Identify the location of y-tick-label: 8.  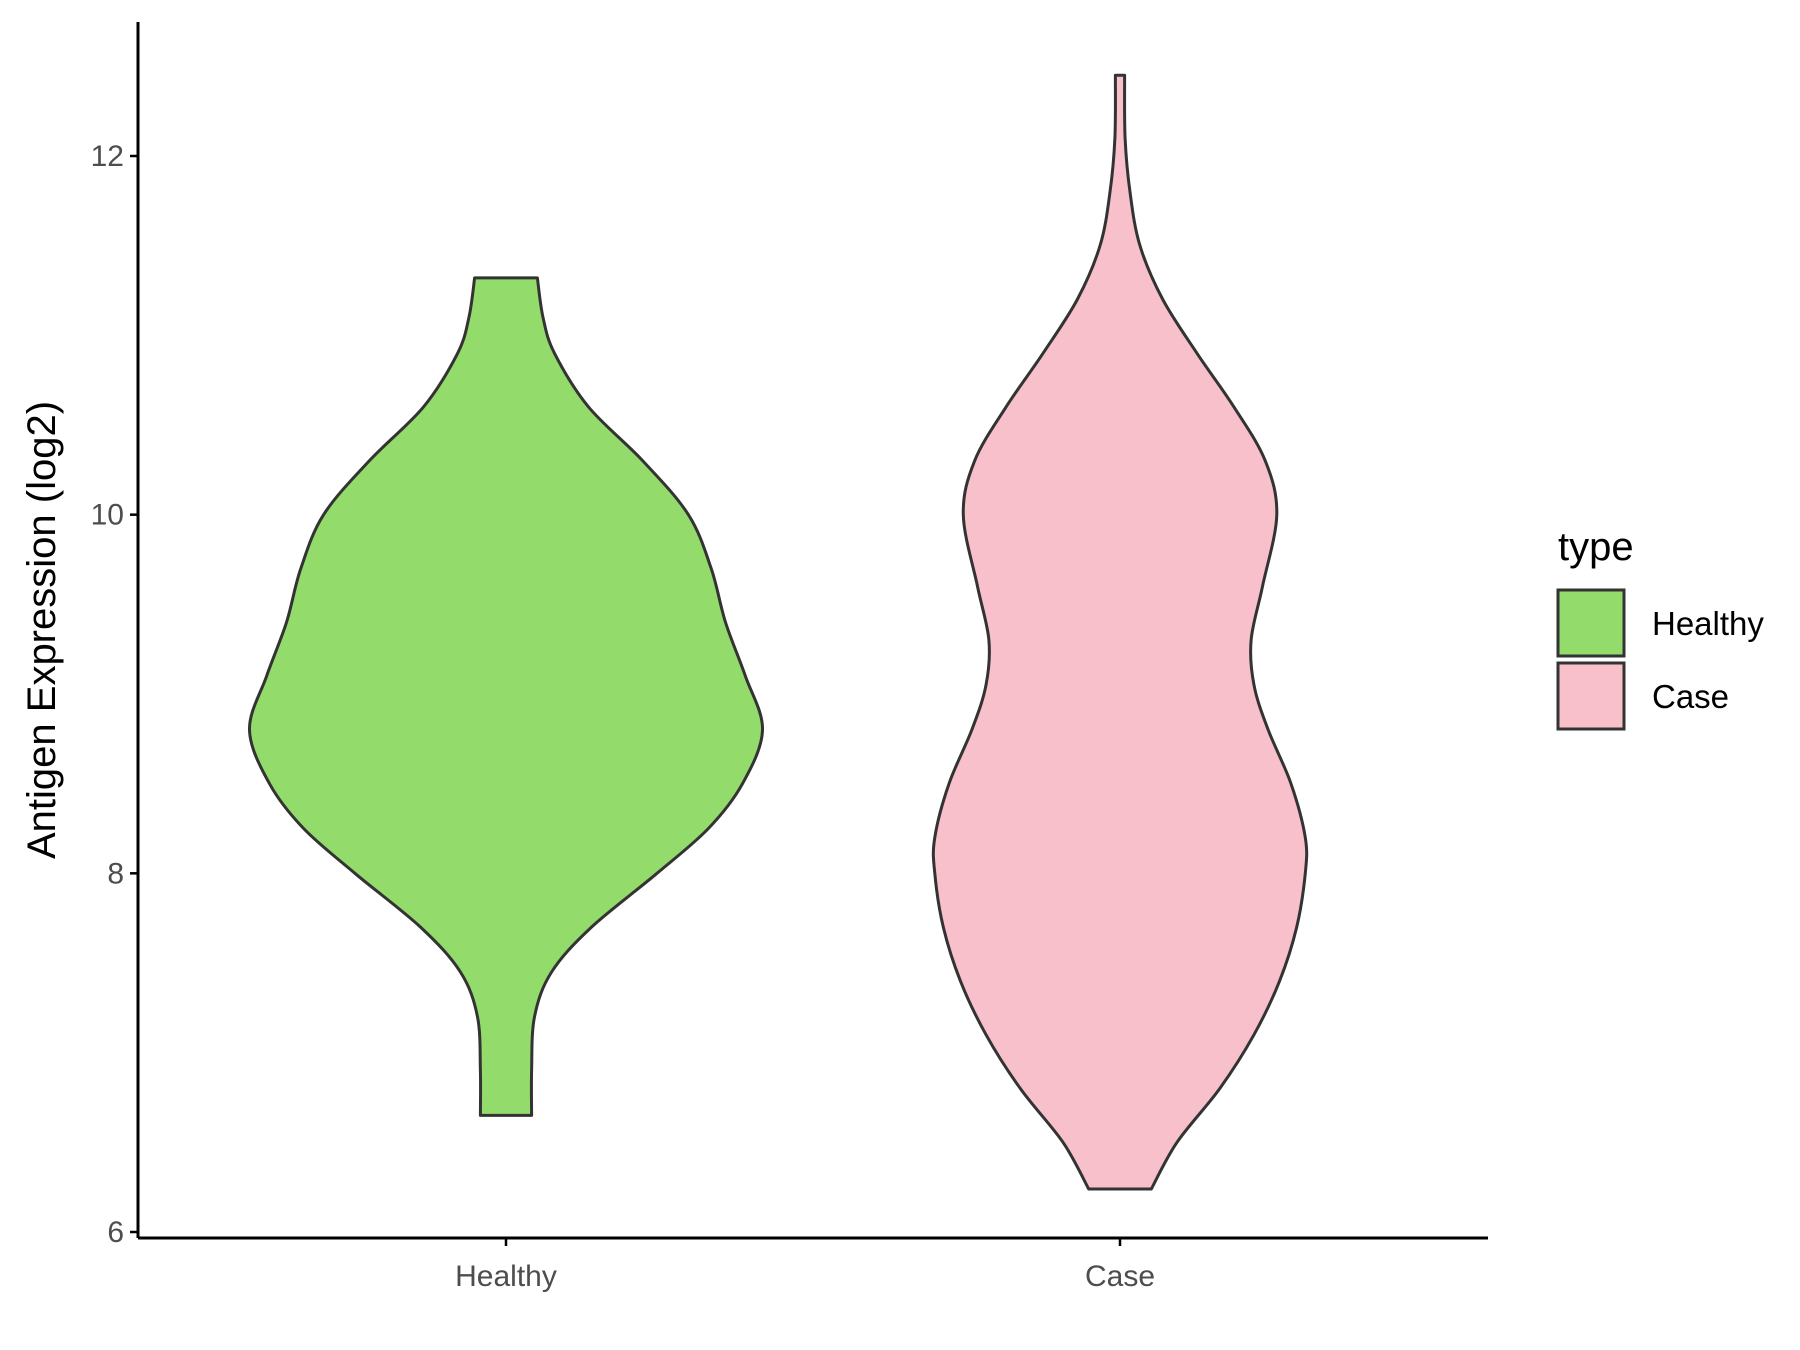
(115, 873).